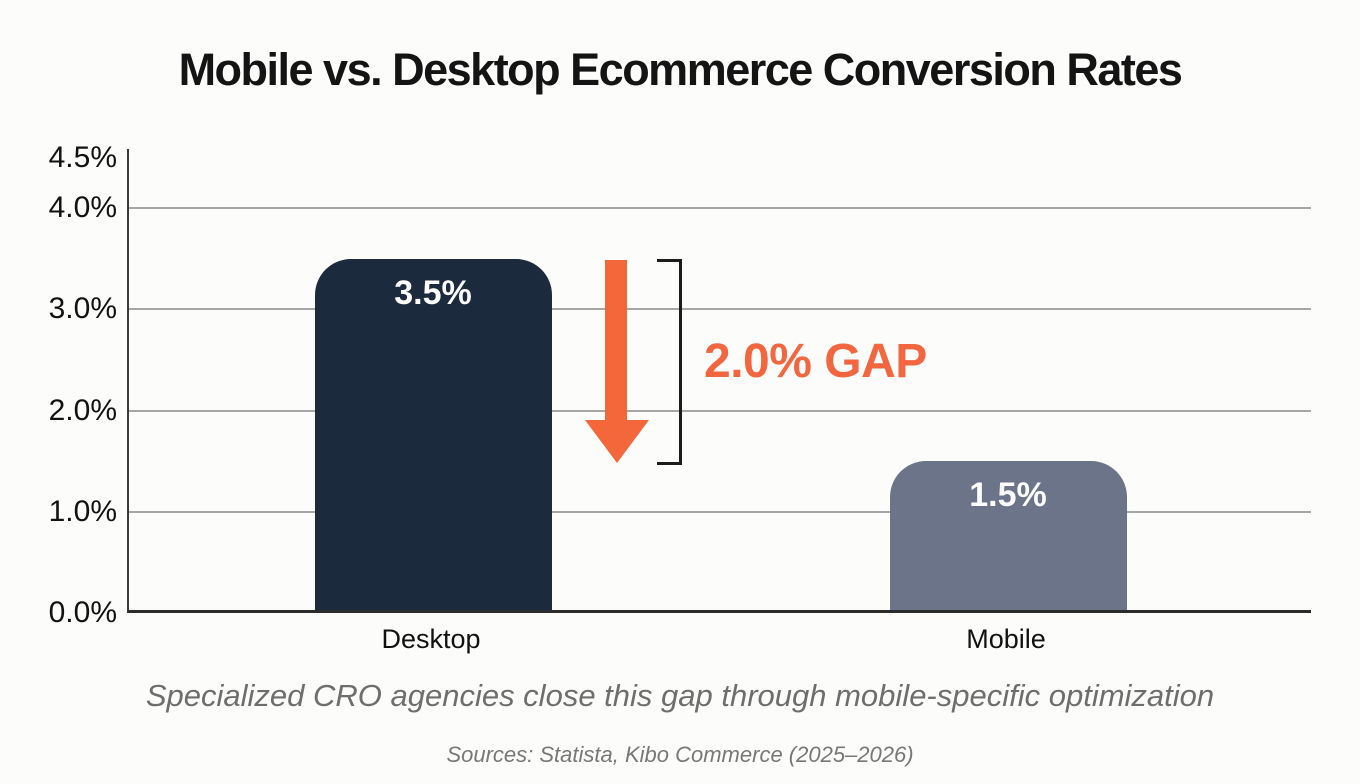  I want to click on y-tick-label: 4.5%, so click(82, 157).